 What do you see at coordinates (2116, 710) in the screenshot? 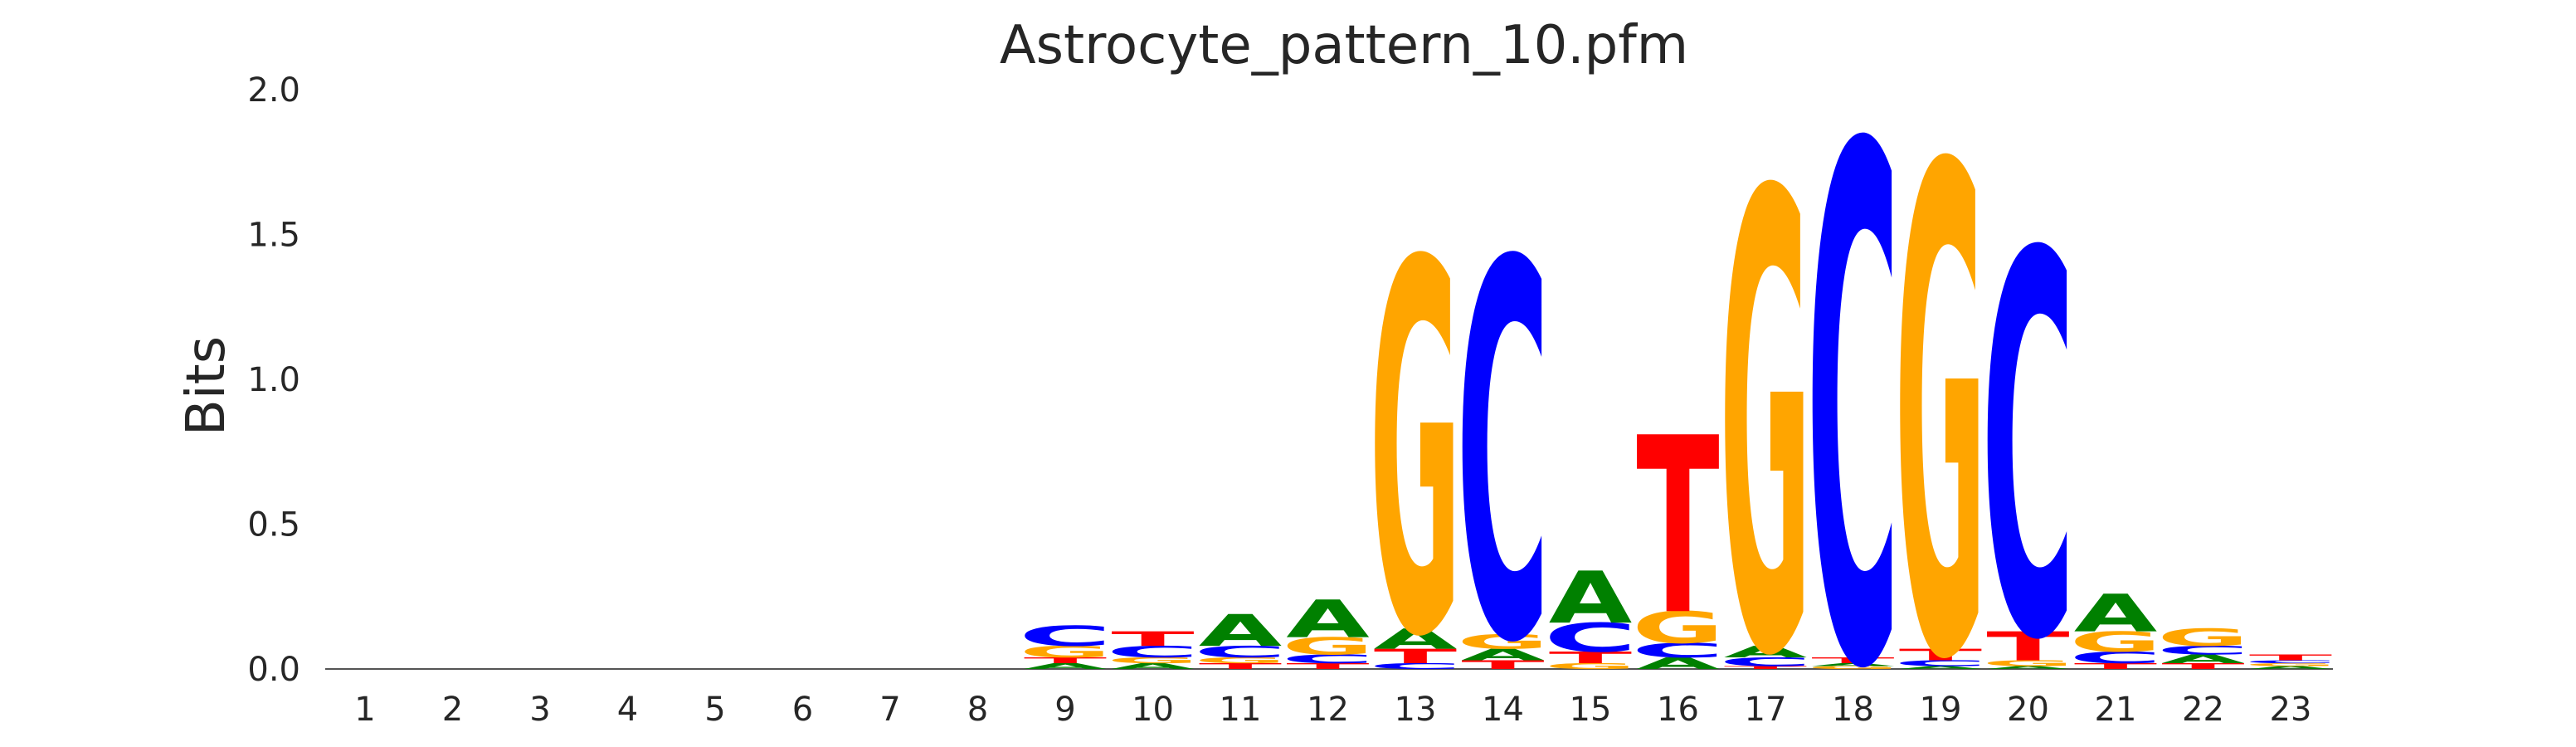
I see `x-tick-label: 21` at bounding box center [2116, 710].